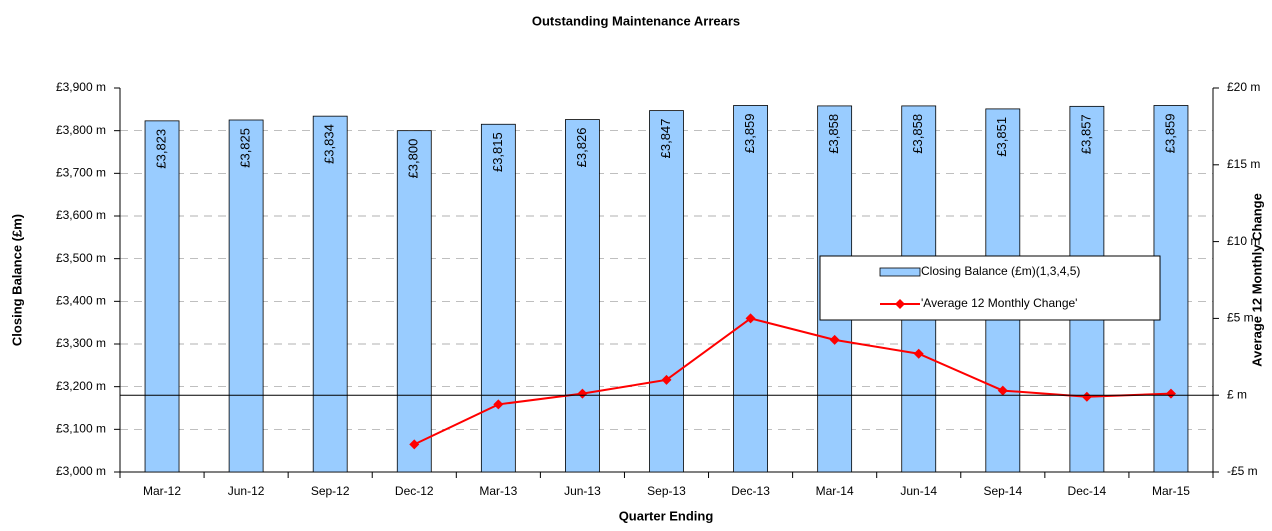 This screenshot has width=1272, height=531. I want to click on y2-tick-label: £20 m, so click(1243, 87).